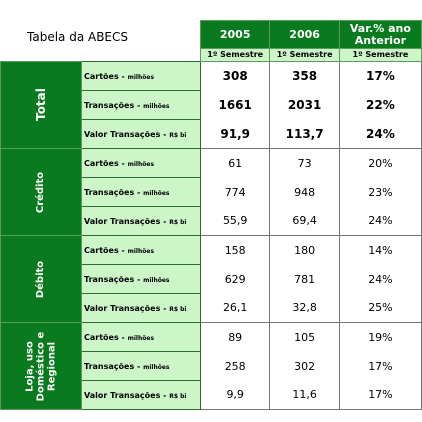  I want to click on table-row: Transações - milhões 774 948 23%, so click(211, 192).